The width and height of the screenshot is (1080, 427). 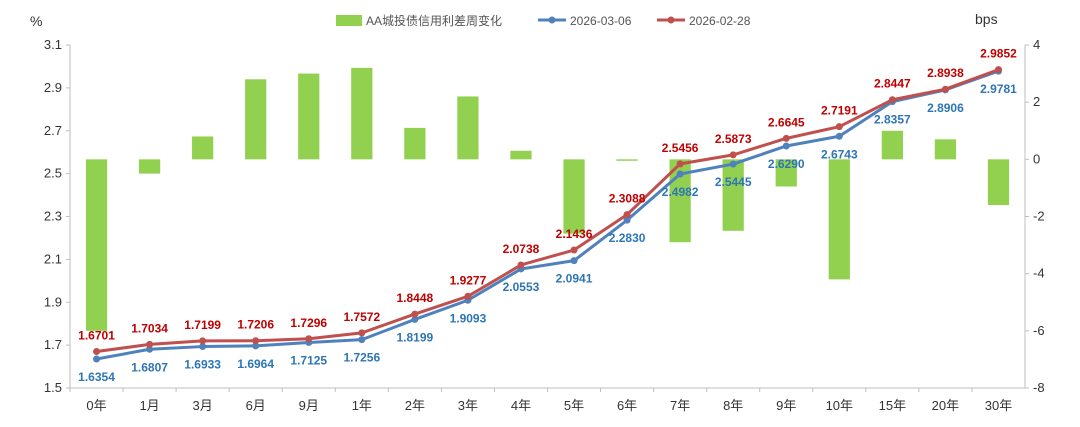 What do you see at coordinates (53, 387) in the screenshot?
I see `left-tick-label: 1.5` at bounding box center [53, 387].